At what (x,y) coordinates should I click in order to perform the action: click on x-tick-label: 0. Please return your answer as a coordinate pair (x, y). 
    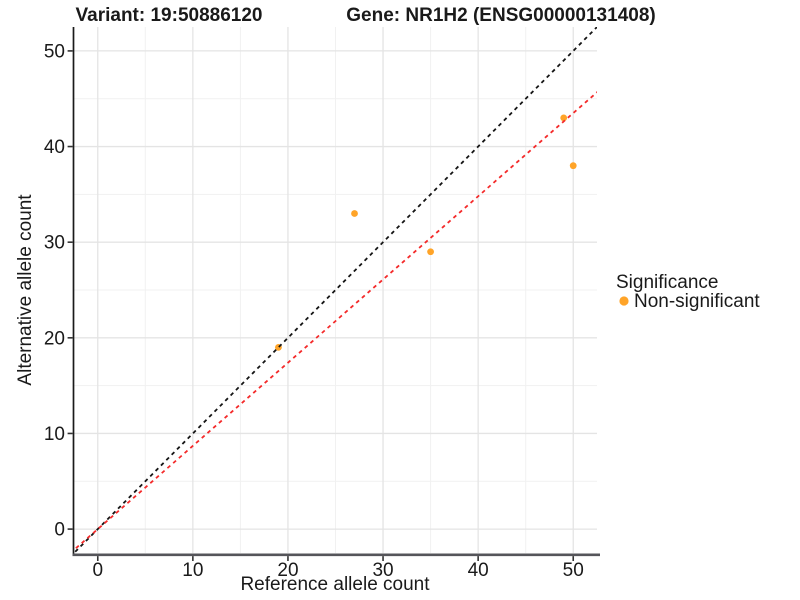
    Looking at the image, I should click on (97, 570).